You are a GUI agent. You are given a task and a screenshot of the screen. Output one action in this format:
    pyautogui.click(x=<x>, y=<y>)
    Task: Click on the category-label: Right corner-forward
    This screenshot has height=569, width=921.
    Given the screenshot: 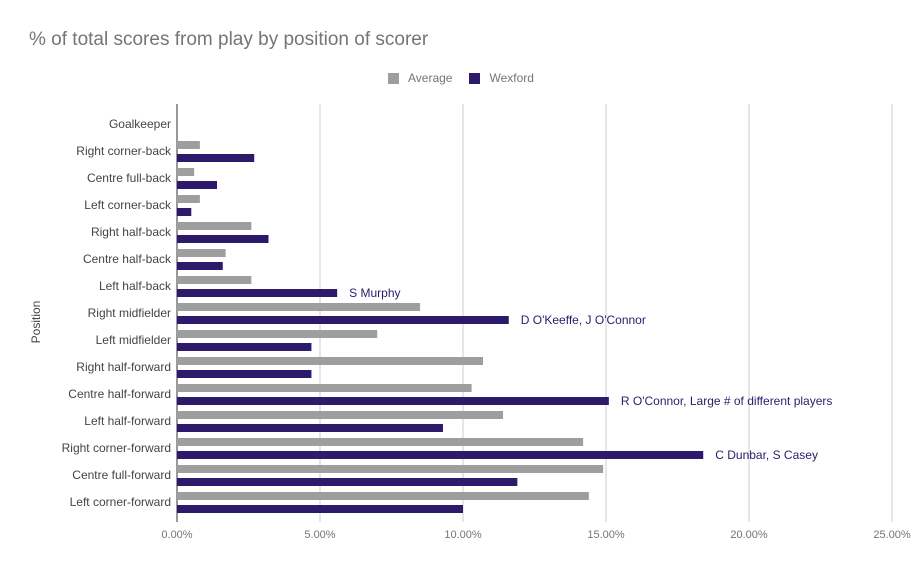 What is the action you would take?
    pyautogui.click(x=116, y=448)
    